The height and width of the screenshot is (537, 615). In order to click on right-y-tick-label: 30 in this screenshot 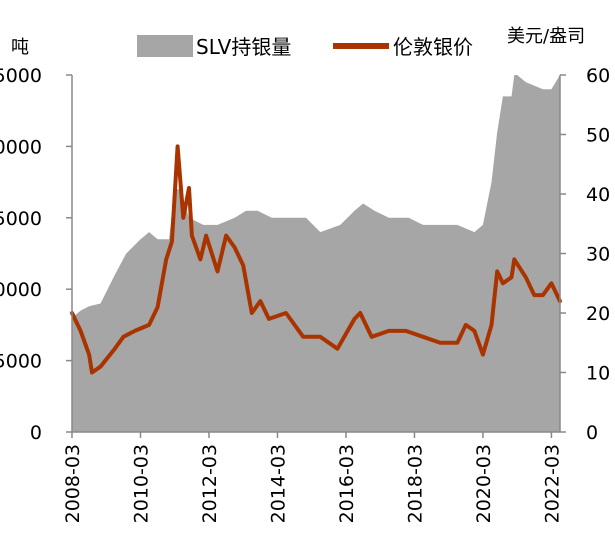, I will do `click(598, 255)`.